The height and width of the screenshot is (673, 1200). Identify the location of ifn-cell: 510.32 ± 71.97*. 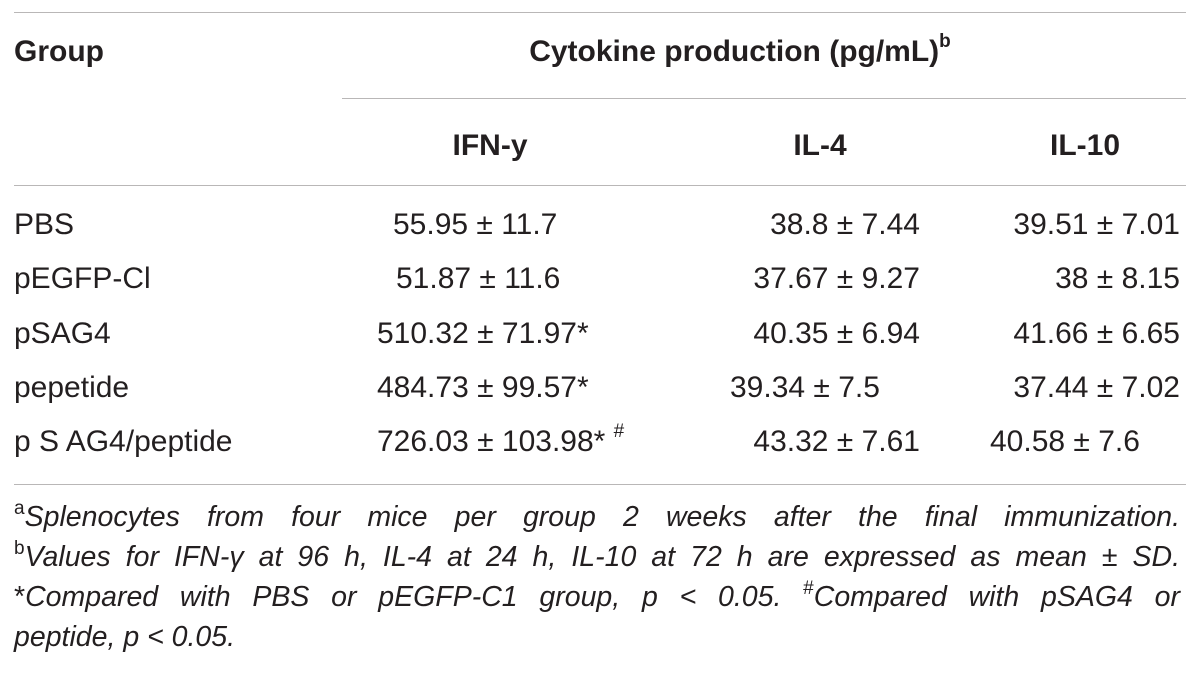
(483, 333).